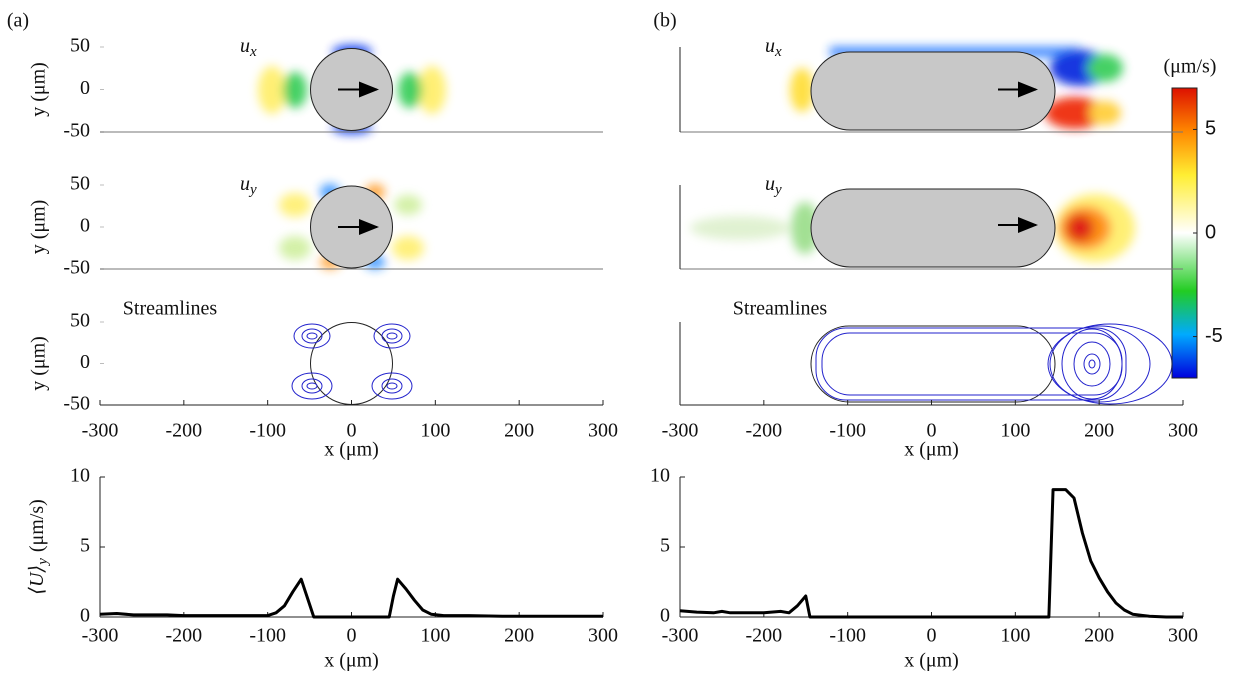 This screenshot has height=683, width=1250. Describe the element at coordinates (991, 364) in the screenshot. I see `streamlines-b` at that location.